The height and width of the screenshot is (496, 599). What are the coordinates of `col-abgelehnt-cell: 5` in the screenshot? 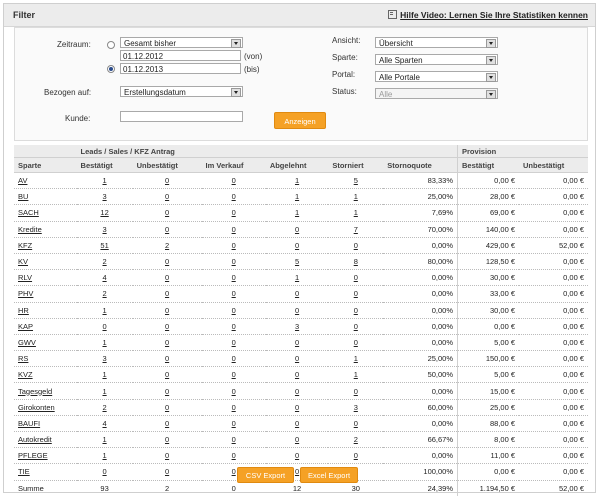 It's located at (297, 262).